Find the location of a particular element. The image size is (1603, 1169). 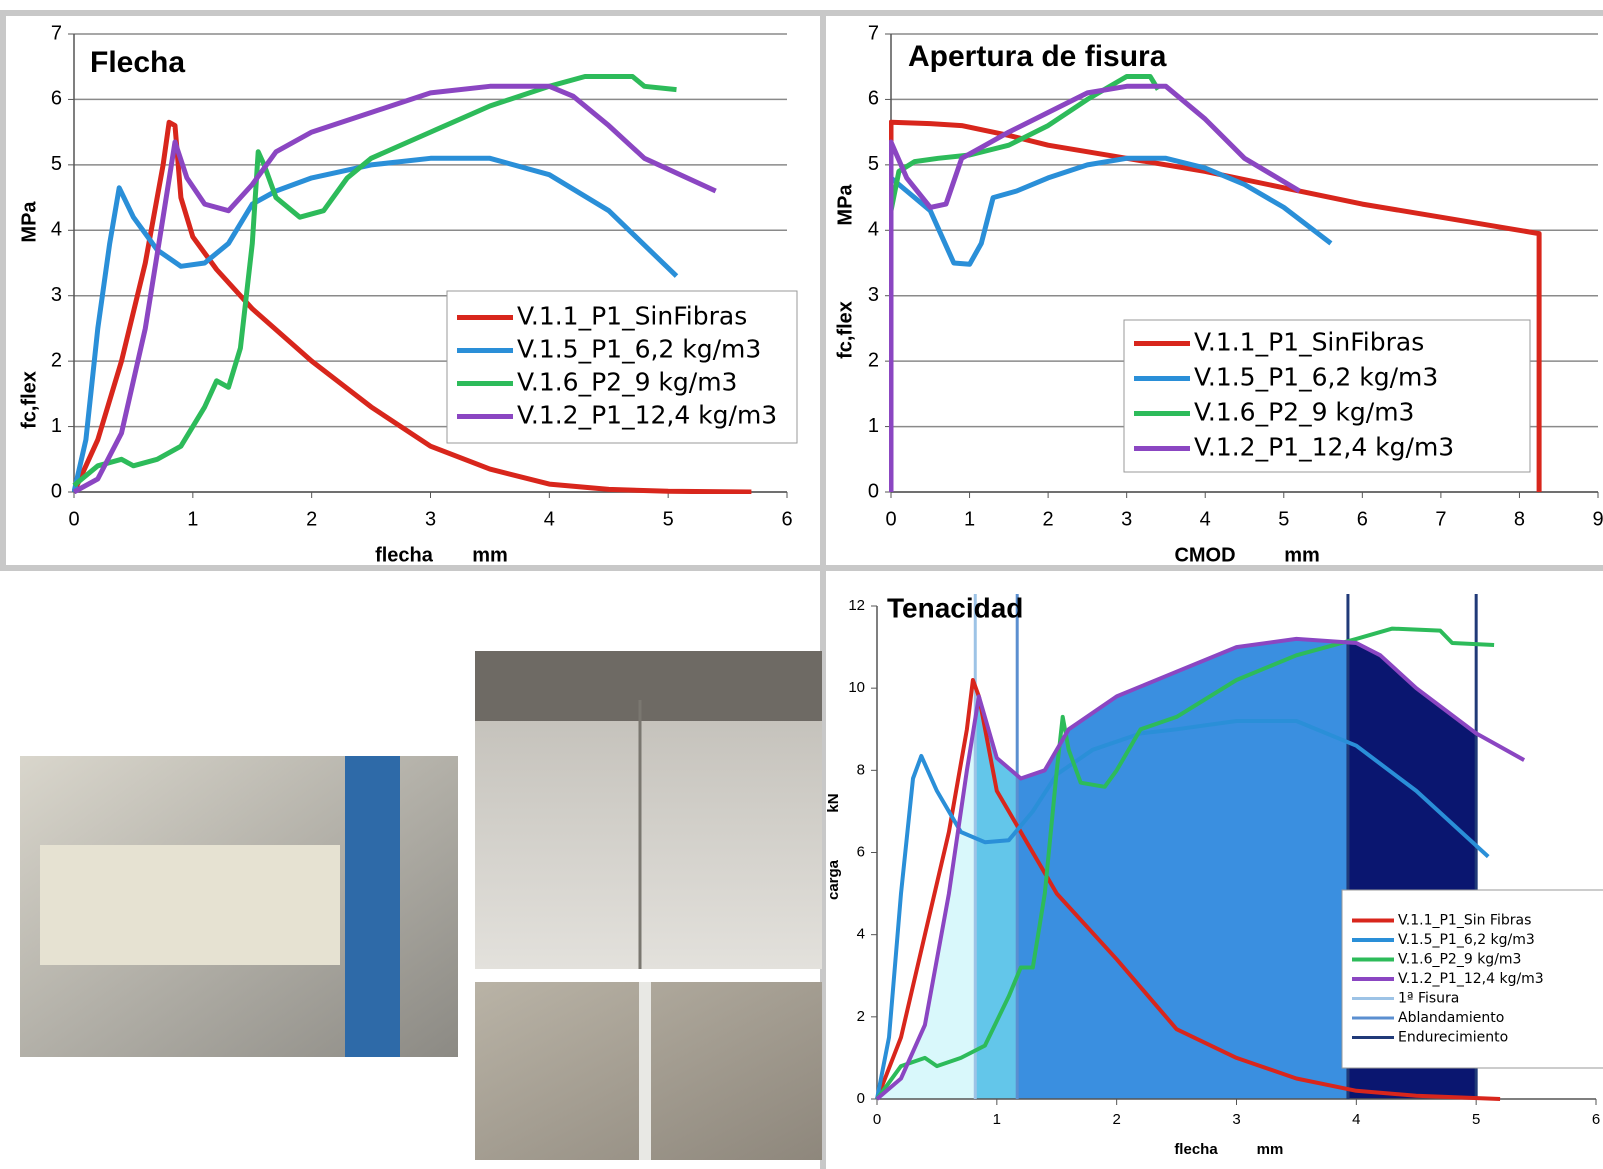

y-tick-label: 10 is located at coordinates (856, 687).